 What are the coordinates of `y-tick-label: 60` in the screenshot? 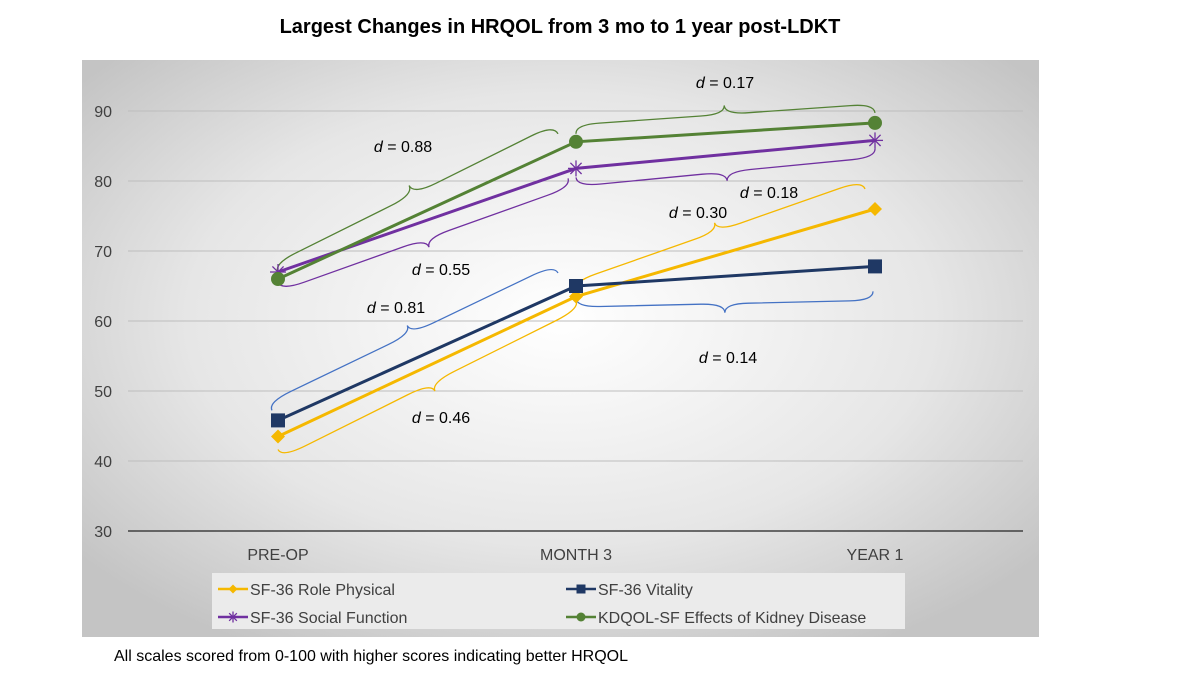 It's located at (103, 322).